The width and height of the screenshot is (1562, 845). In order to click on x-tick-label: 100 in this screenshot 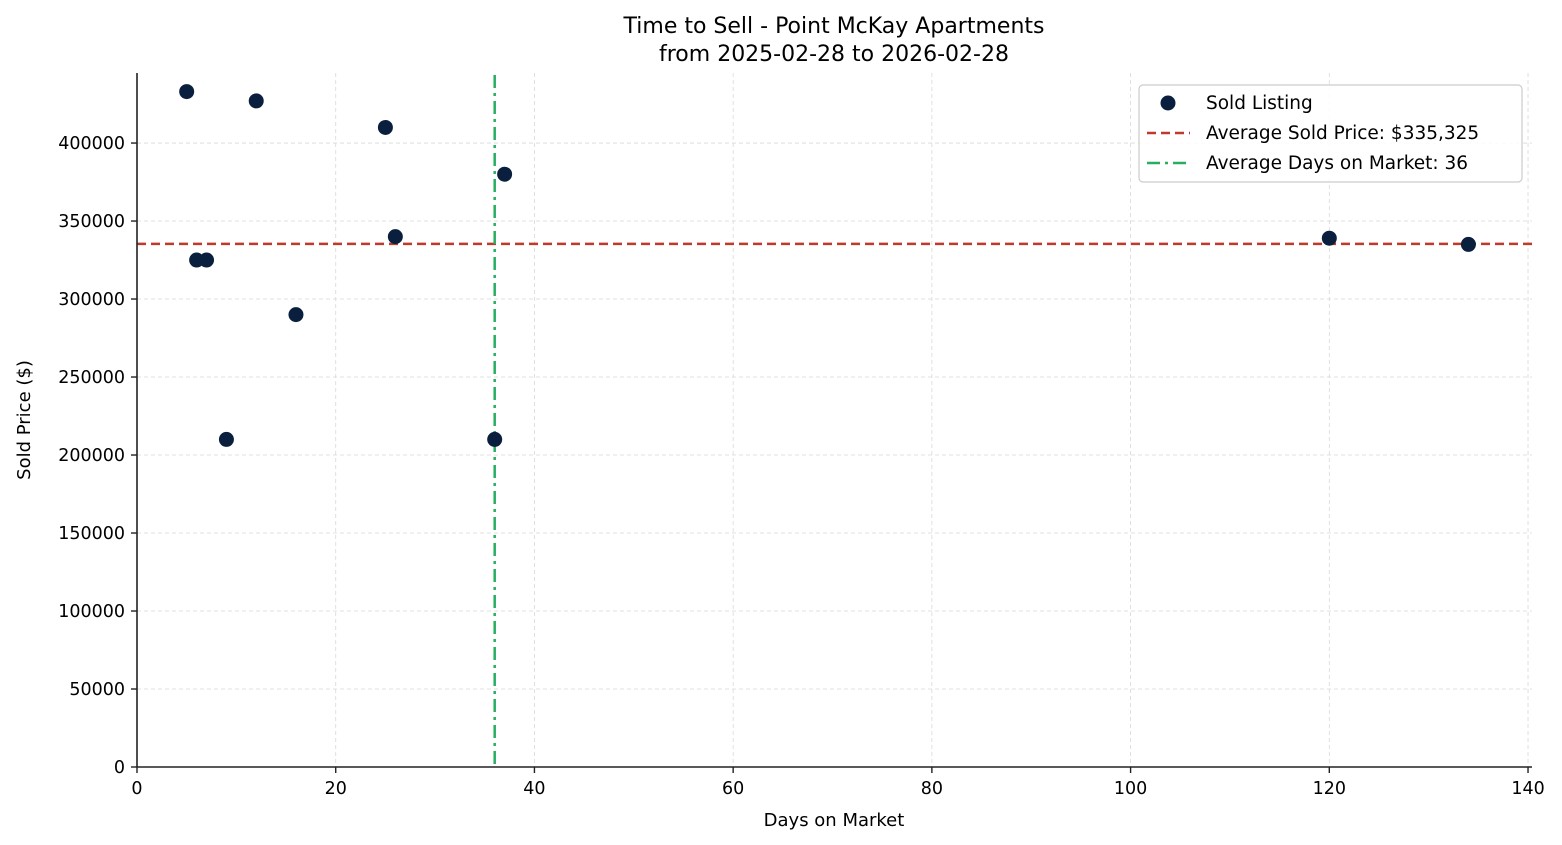, I will do `click(1130, 789)`.